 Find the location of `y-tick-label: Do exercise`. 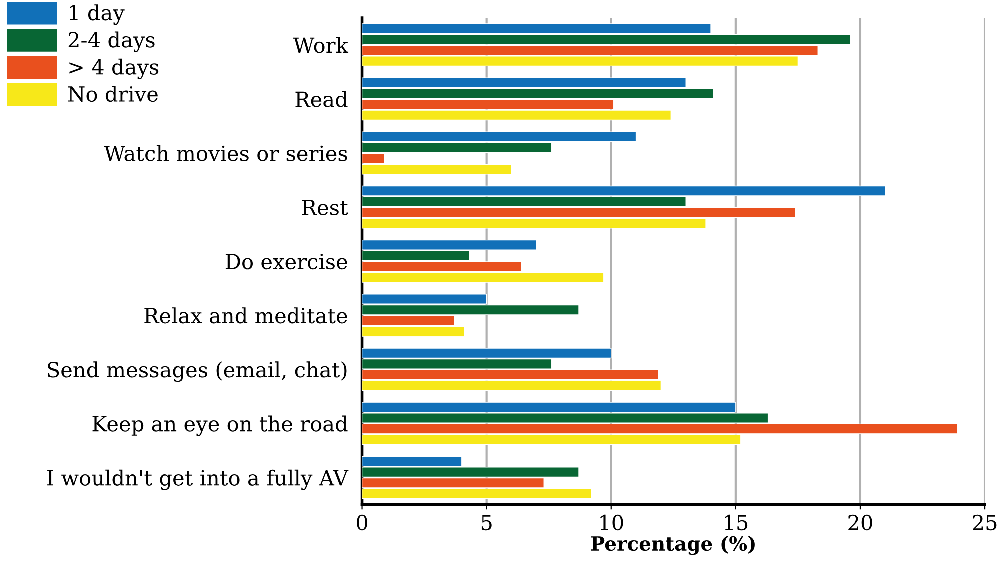

y-tick-label: Do exercise is located at coordinates (287, 262).